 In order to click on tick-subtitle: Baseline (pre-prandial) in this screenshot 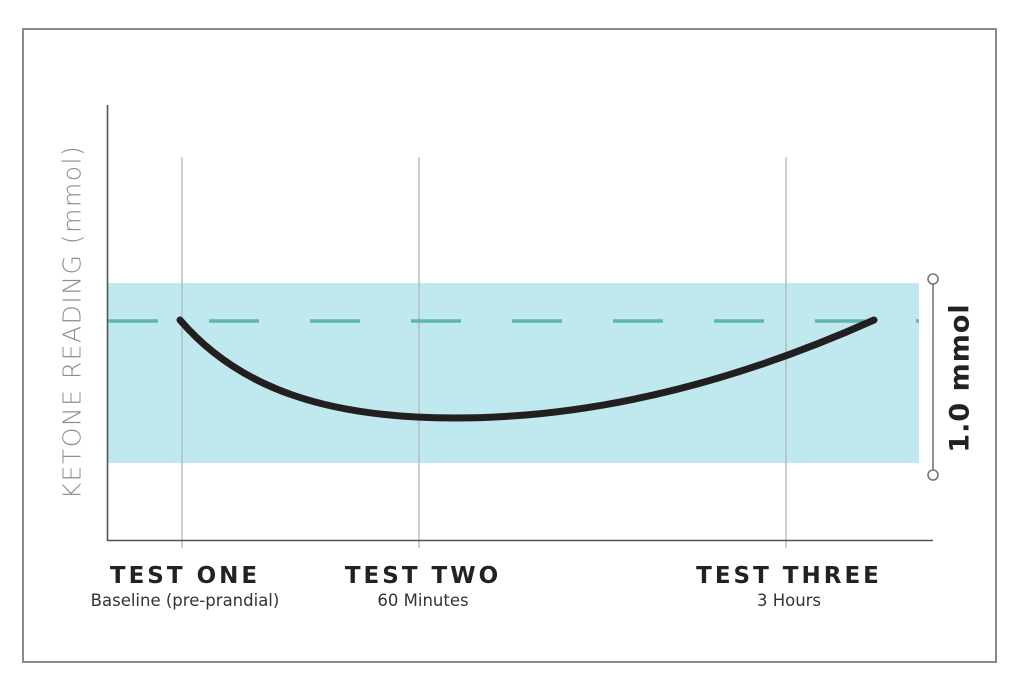, I will do `click(185, 600)`.